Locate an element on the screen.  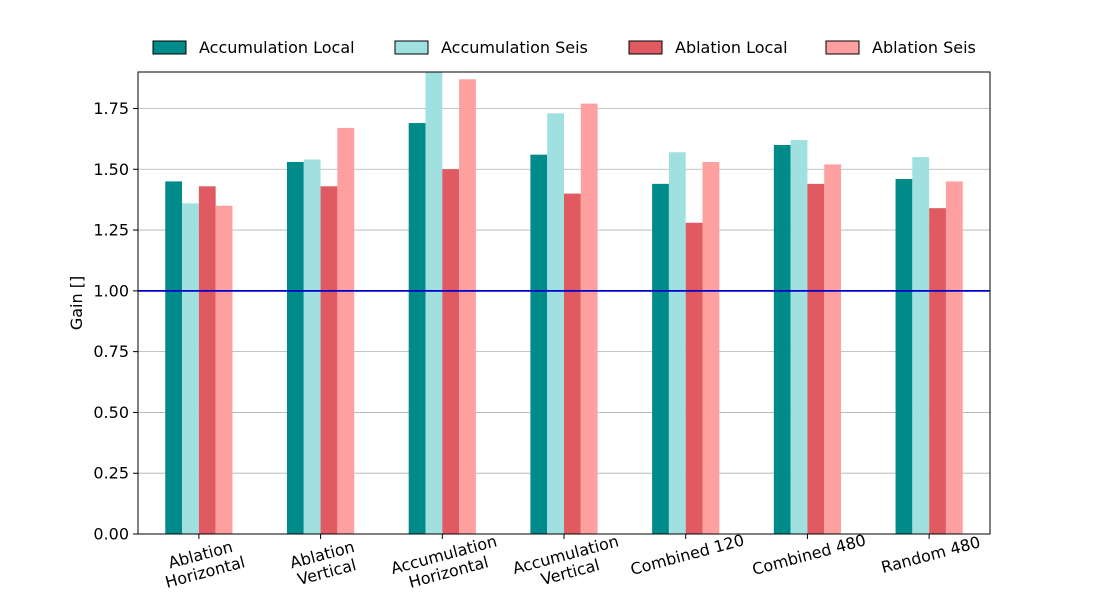
y-axis: 0.00 0.25 0.50 0.75 1.00 1.25 1.50 1.75 is located at coordinates (115, 321).